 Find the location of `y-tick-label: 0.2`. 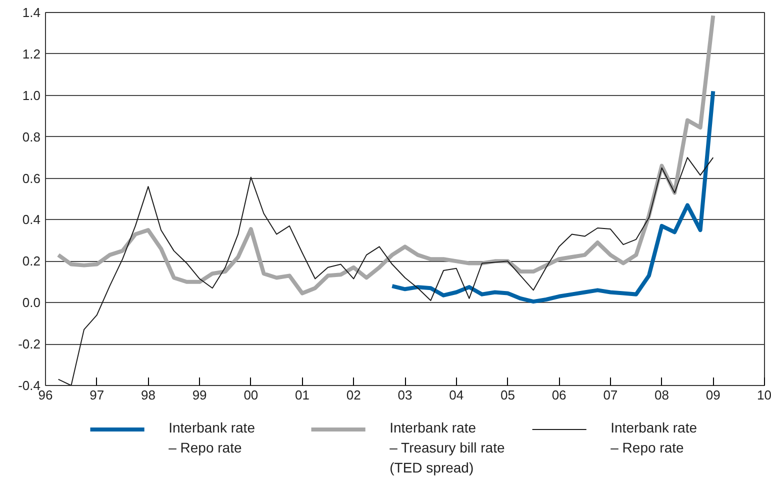

y-tick-label: 0.2 is located at coordinates (31, 261).